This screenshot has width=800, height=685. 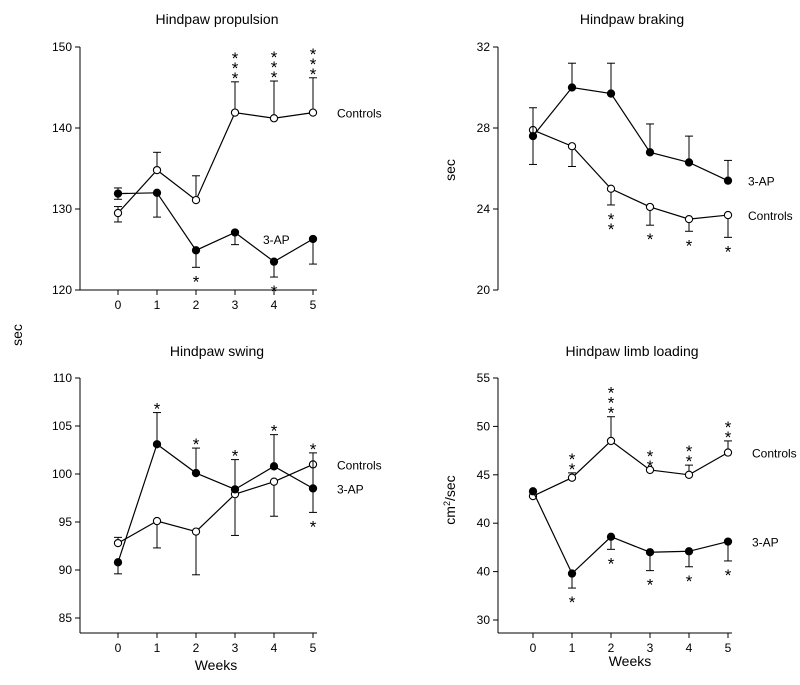 What do you see at coordinates (62, 128) in the screenshot?
I see `y-tick-label: 140` at bounding box center [62, 128].